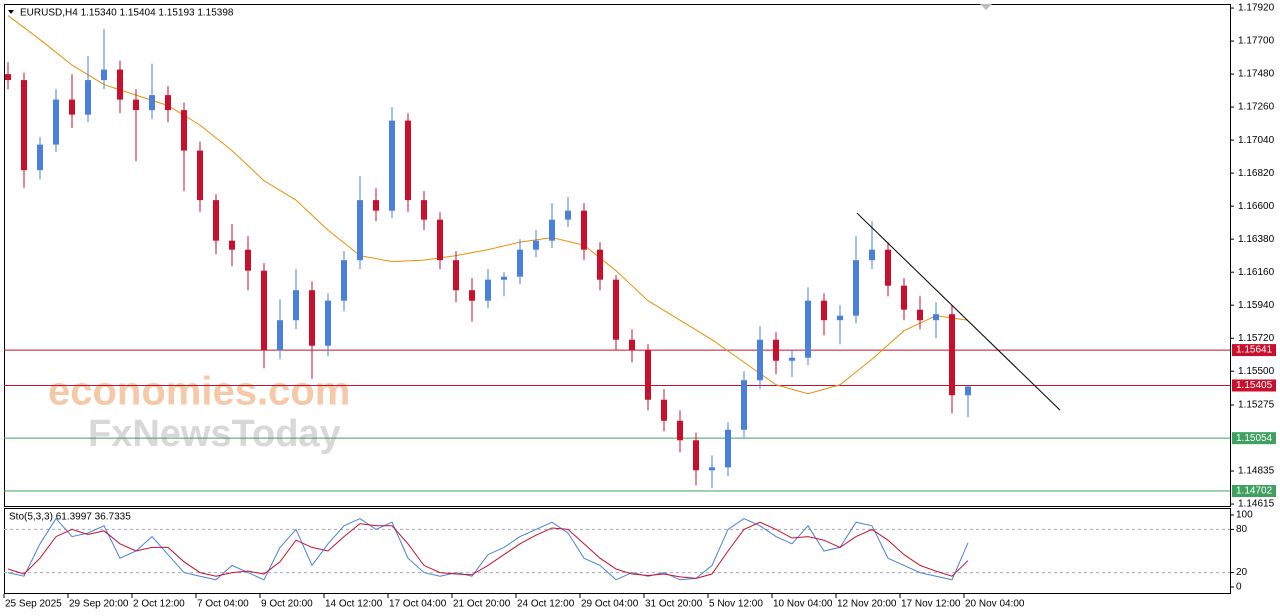  I want to click on y-tick-label: 1.17480, so click(1256, 74).